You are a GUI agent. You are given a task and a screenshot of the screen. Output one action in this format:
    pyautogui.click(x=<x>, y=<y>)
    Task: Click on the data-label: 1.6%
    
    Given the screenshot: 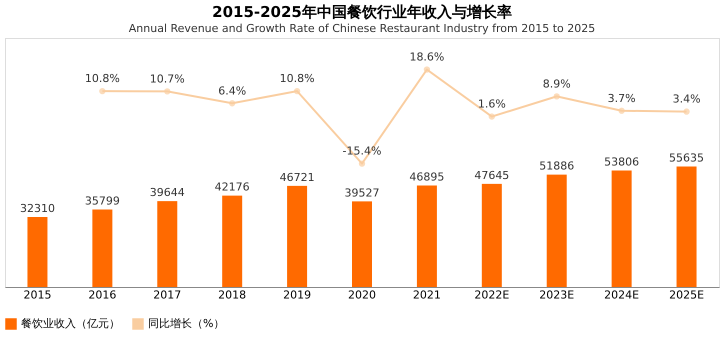 What is the action you would take?
    pyautogui.click(x=492, y=104)
    